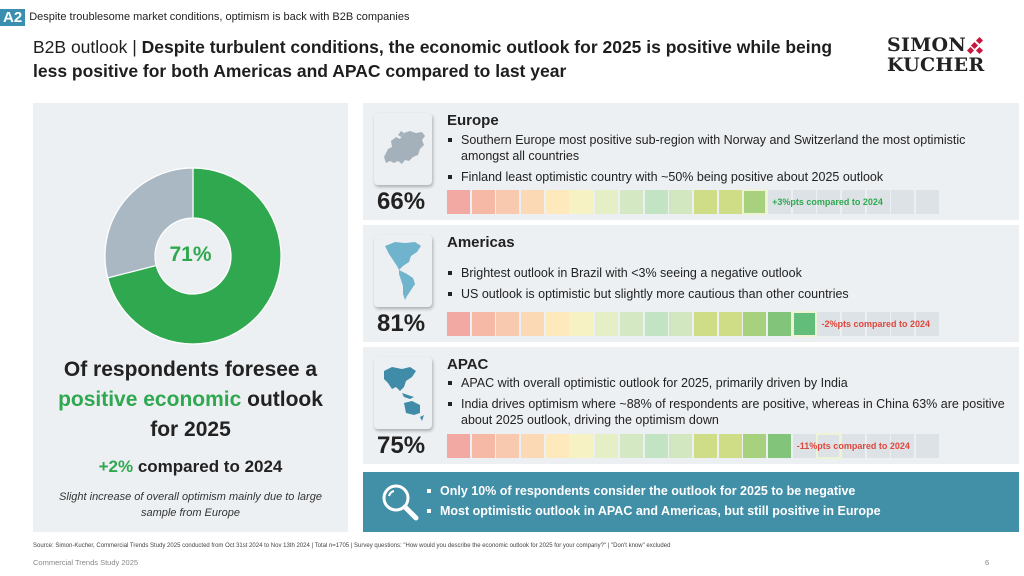  I want to click on change-vs-2024: -11%pts compared to 2024, so click(853, 446).